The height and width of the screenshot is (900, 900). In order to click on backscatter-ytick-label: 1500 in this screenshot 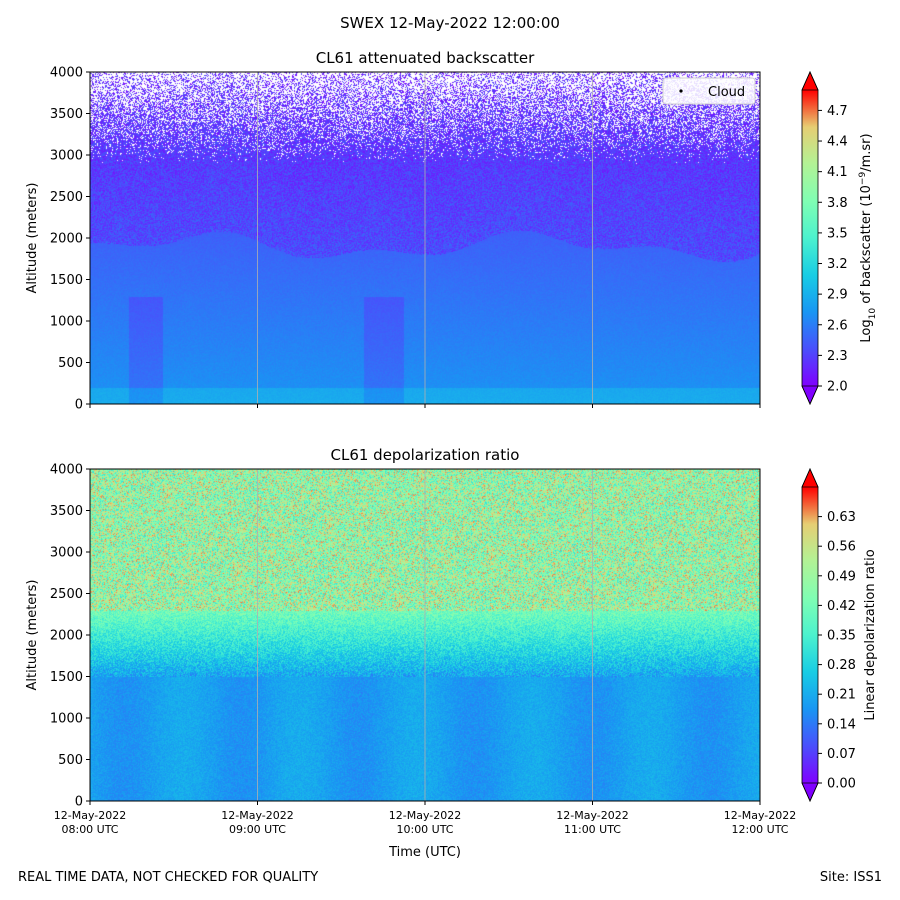, I will do `click(66, 280)`.